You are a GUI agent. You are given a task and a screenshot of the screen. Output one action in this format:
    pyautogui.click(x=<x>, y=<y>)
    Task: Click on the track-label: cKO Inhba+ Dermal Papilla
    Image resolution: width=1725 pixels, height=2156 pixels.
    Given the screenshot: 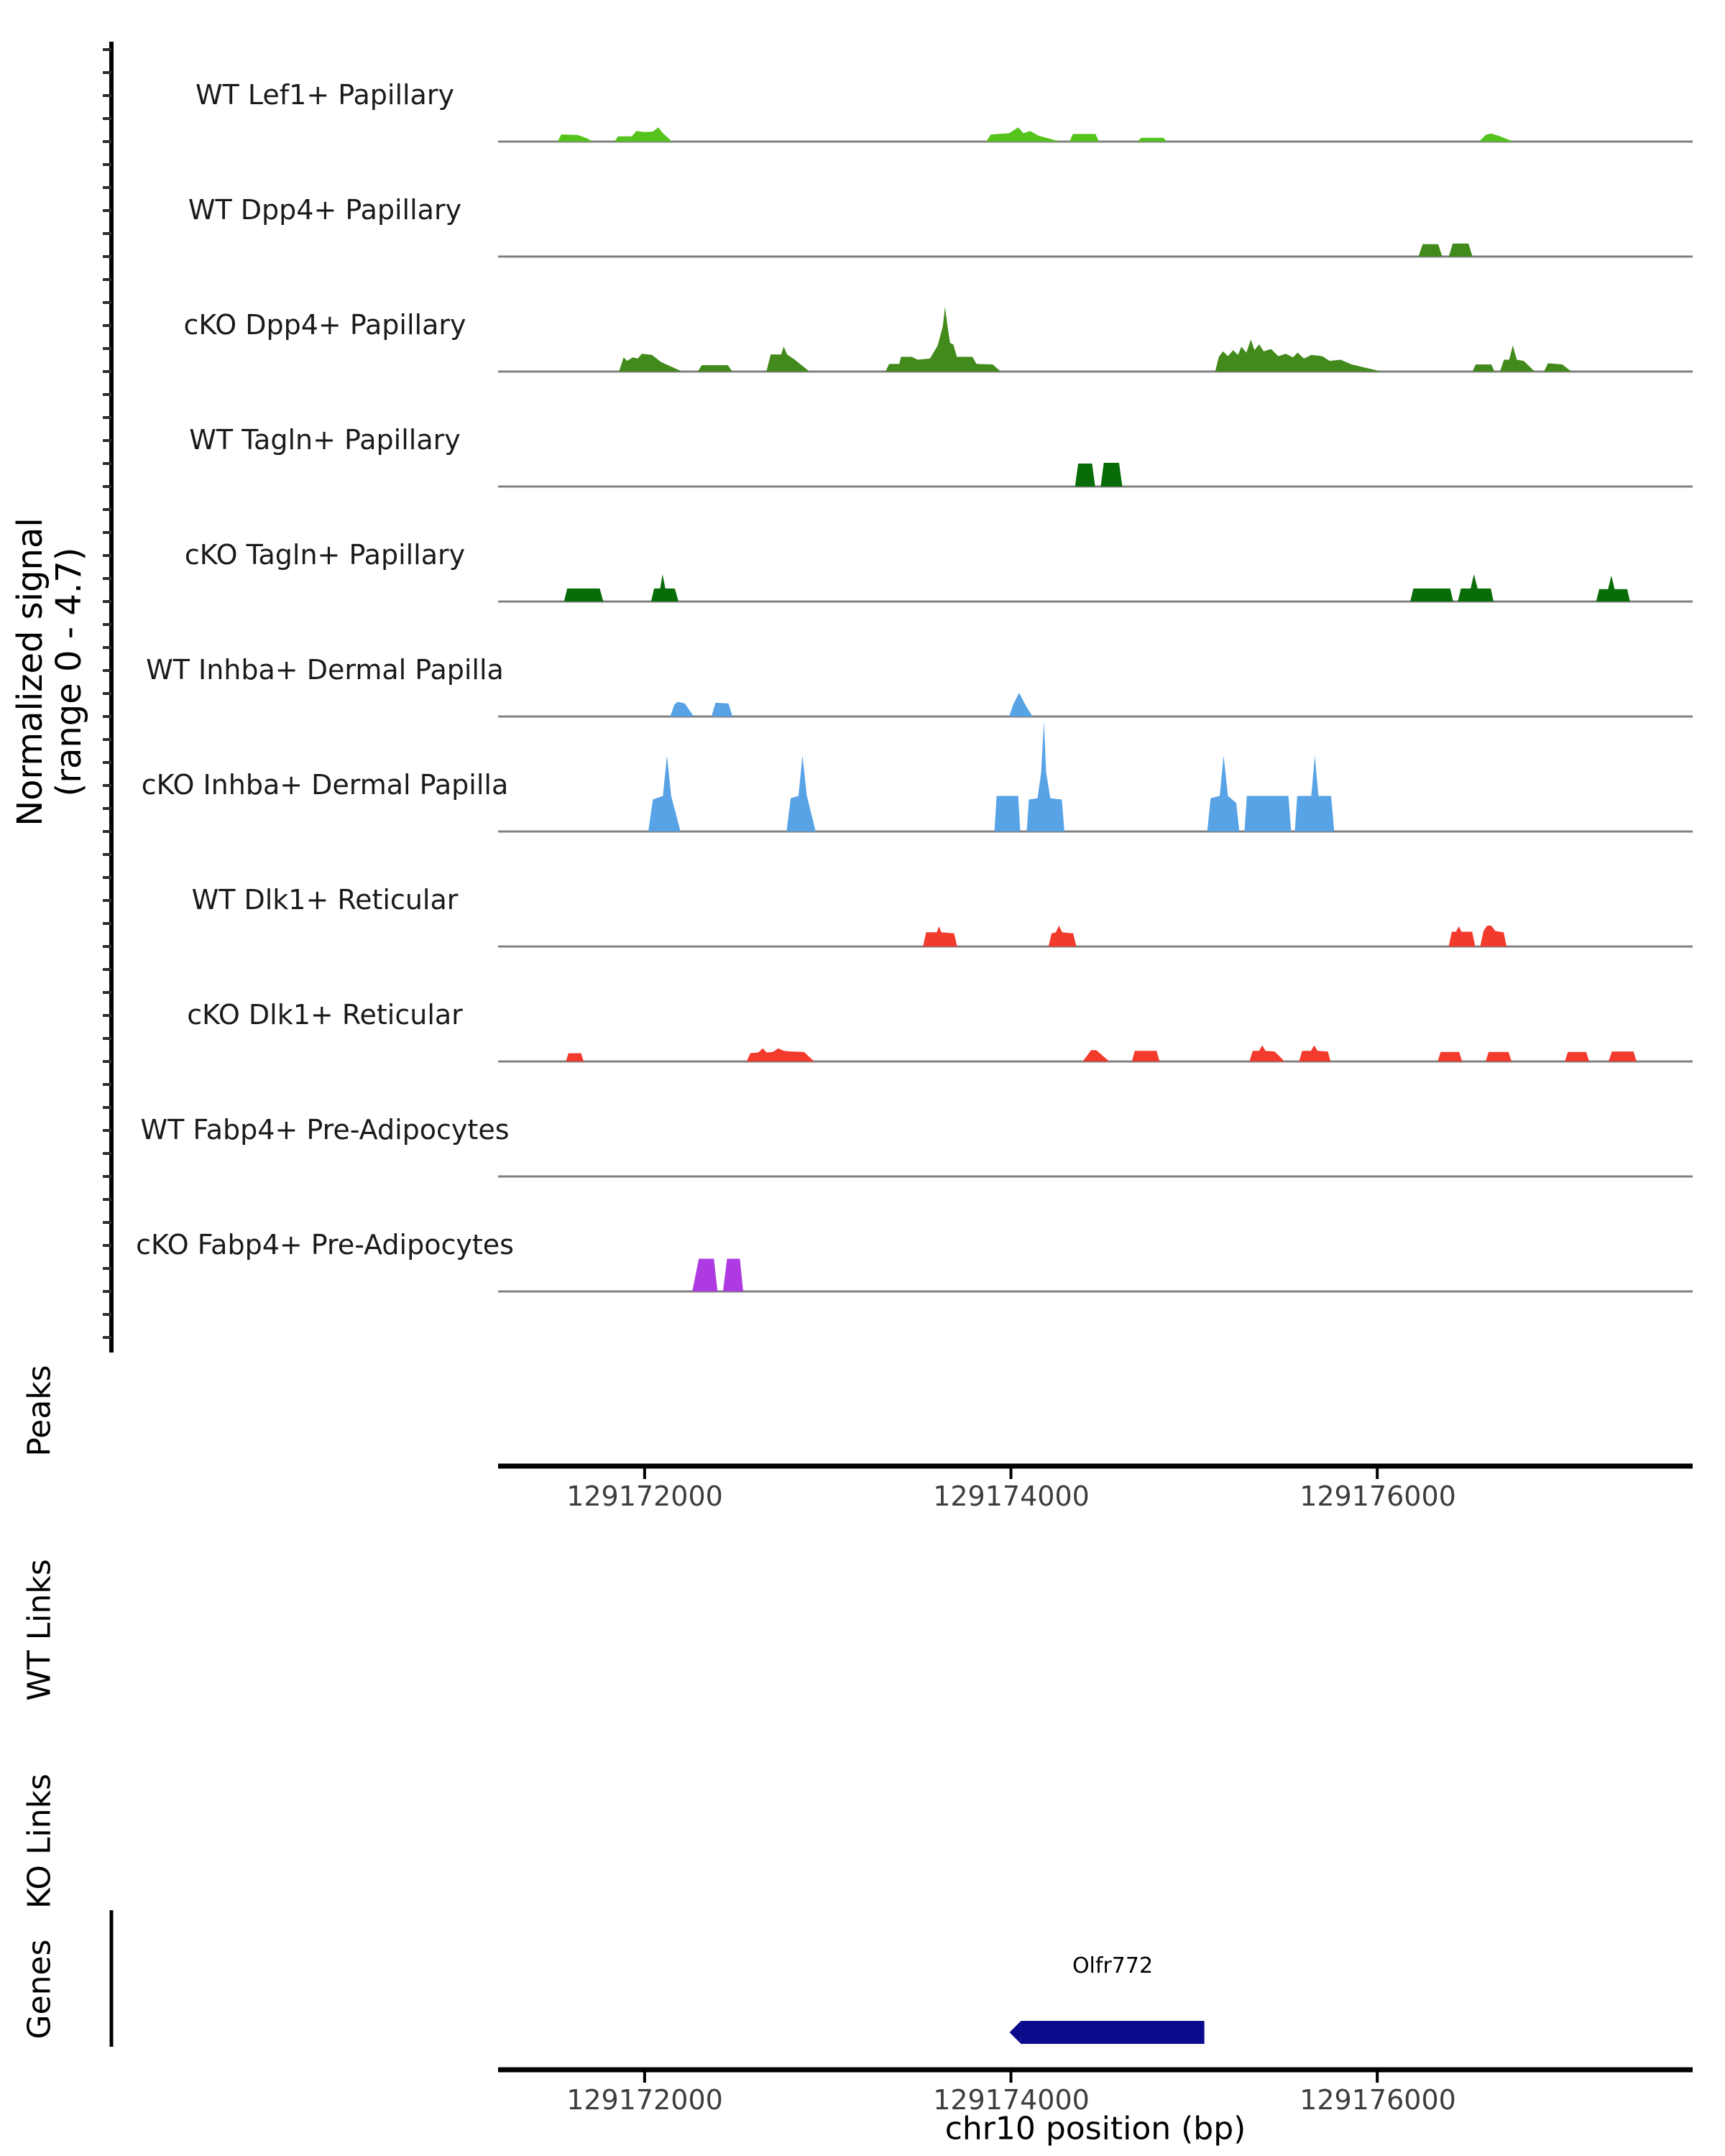 What is the action you would take?
    pyautogui.click(x=325, y=785)
    